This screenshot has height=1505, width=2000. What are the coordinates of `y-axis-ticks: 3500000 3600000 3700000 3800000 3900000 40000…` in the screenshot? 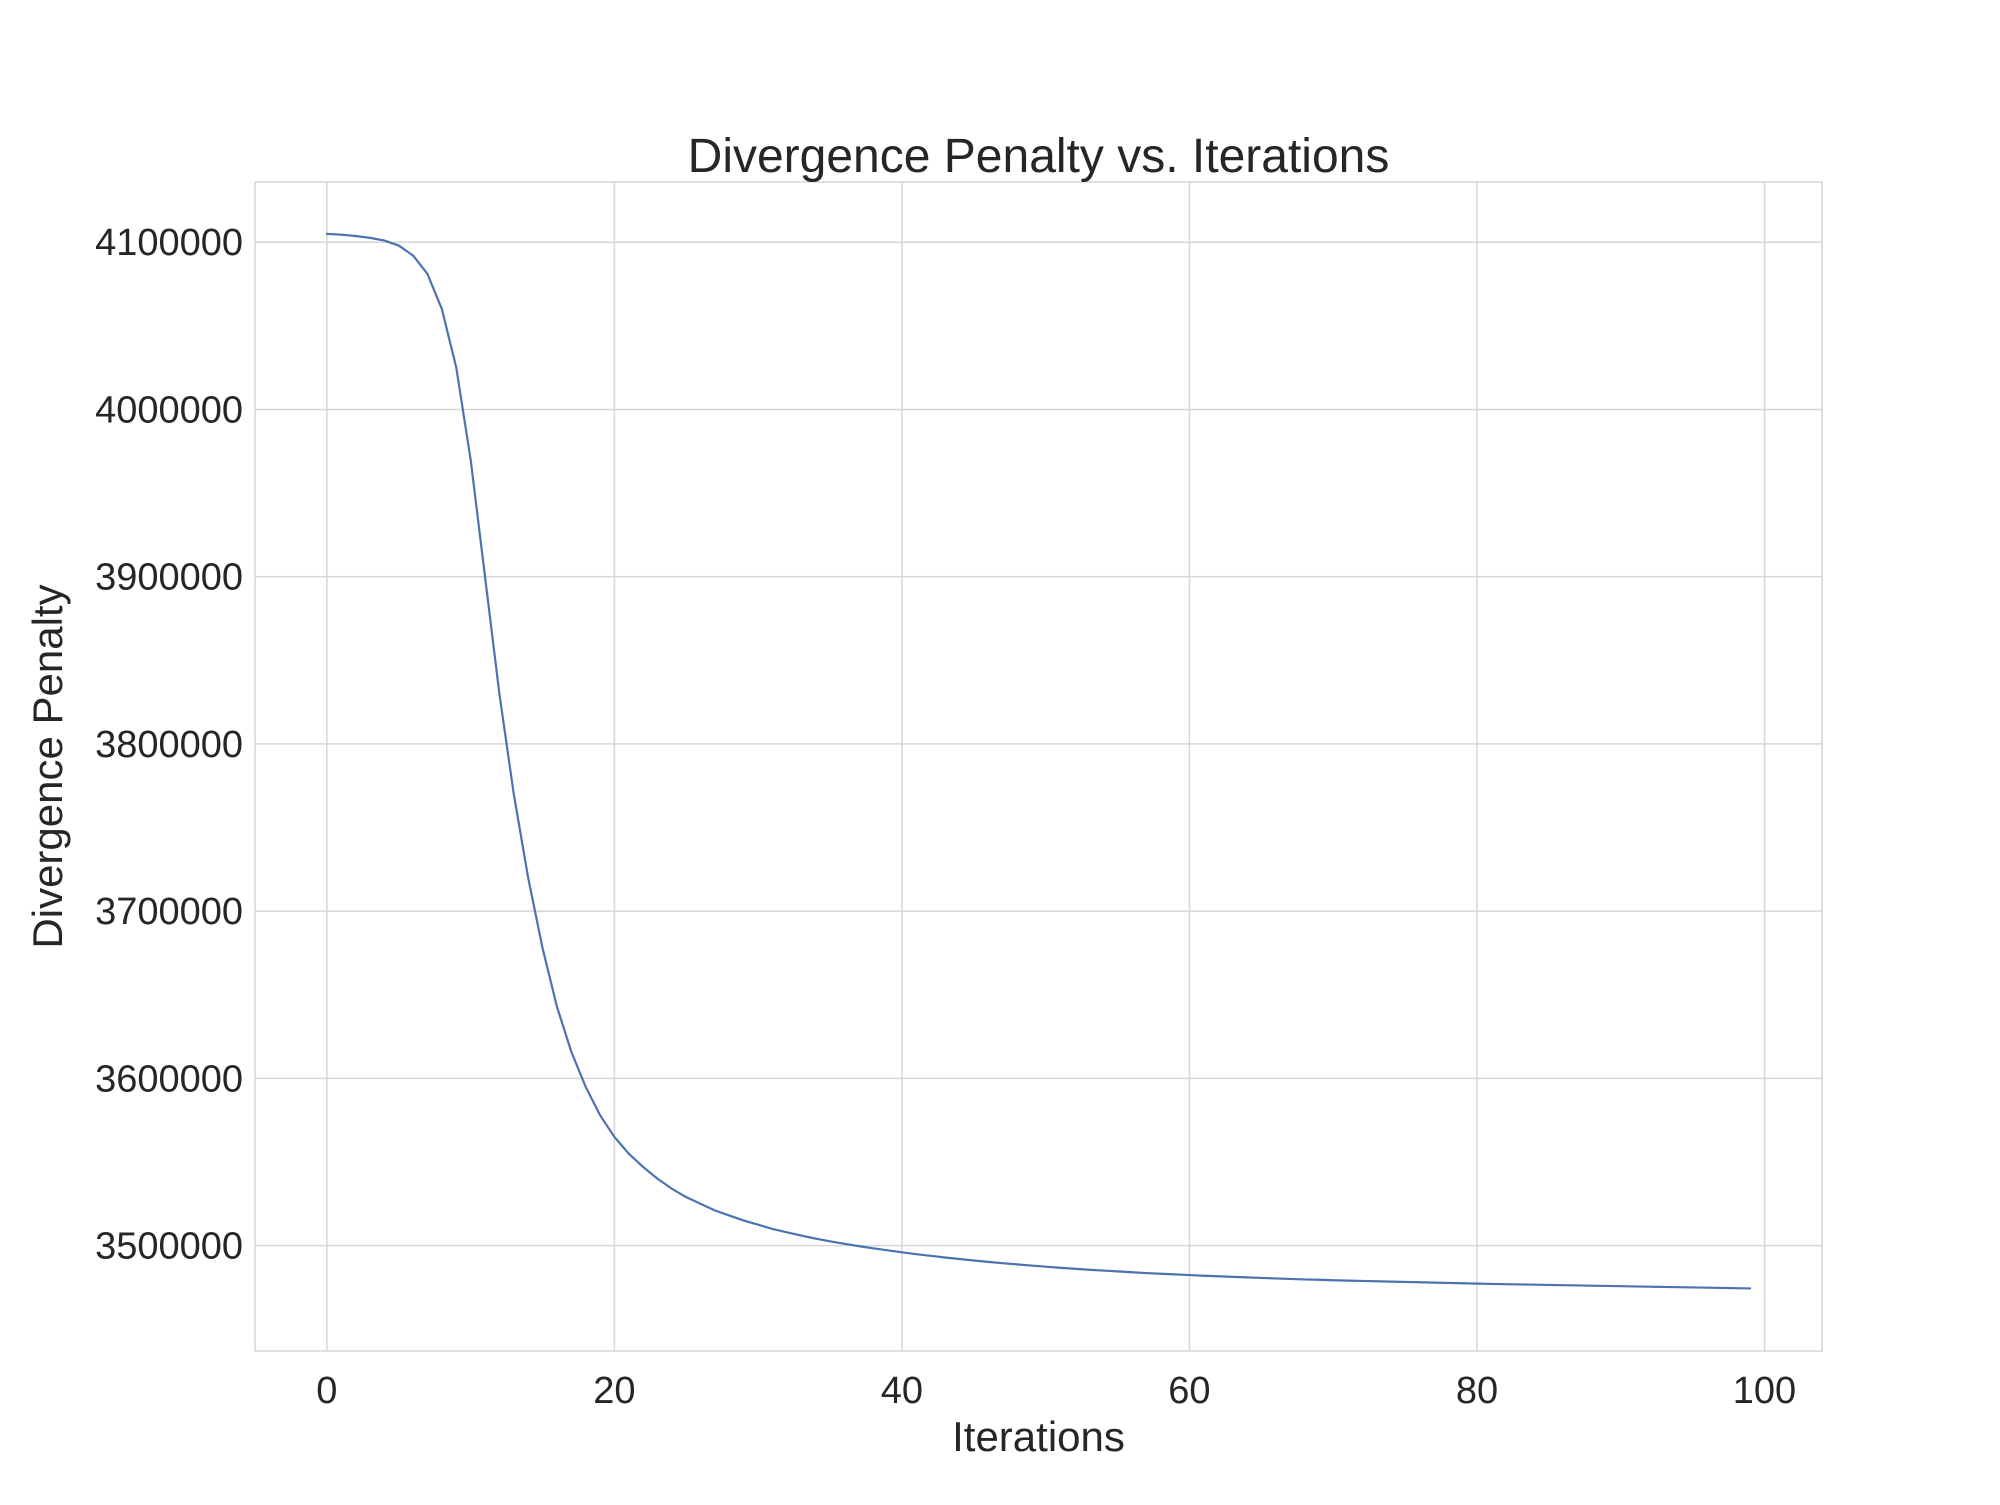 It's located at (169, 744).